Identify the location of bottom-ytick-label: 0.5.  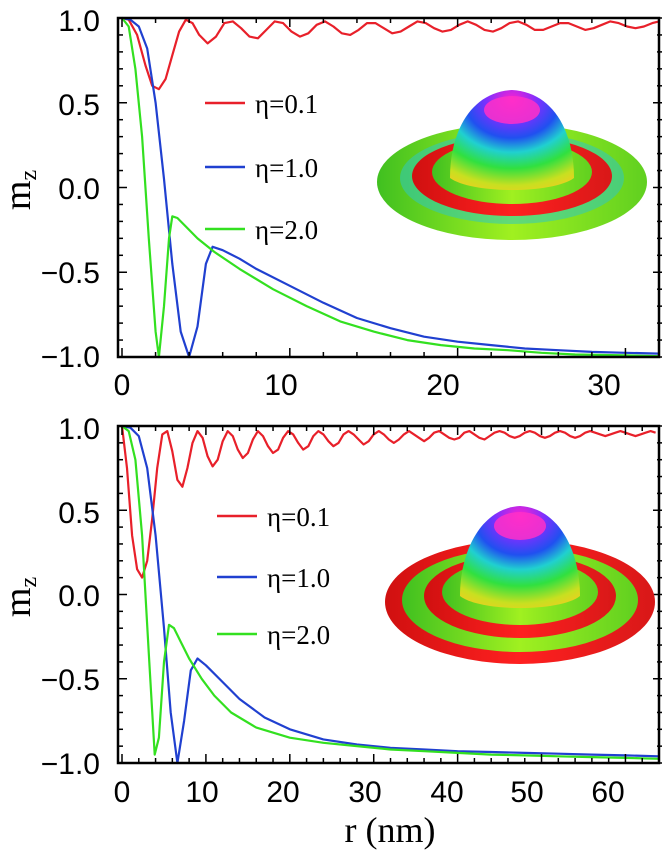
(79, 513).